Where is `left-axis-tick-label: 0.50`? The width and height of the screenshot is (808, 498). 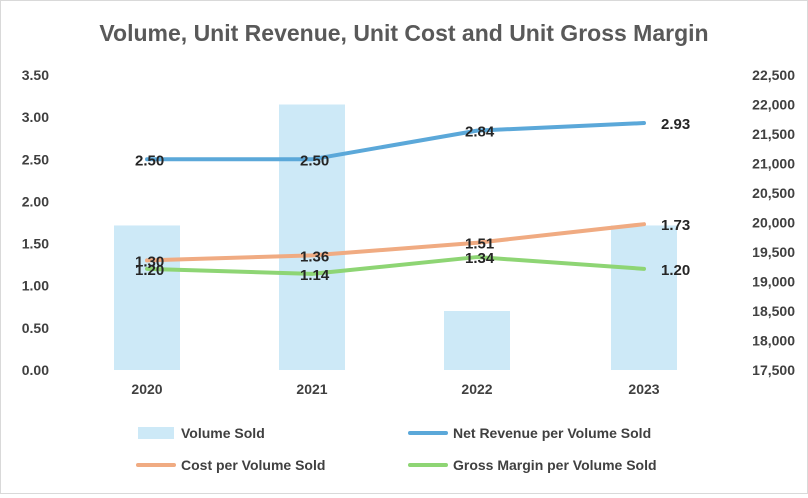 left-axis-tick-label: 0.50 is located at coordinates (35, 328).